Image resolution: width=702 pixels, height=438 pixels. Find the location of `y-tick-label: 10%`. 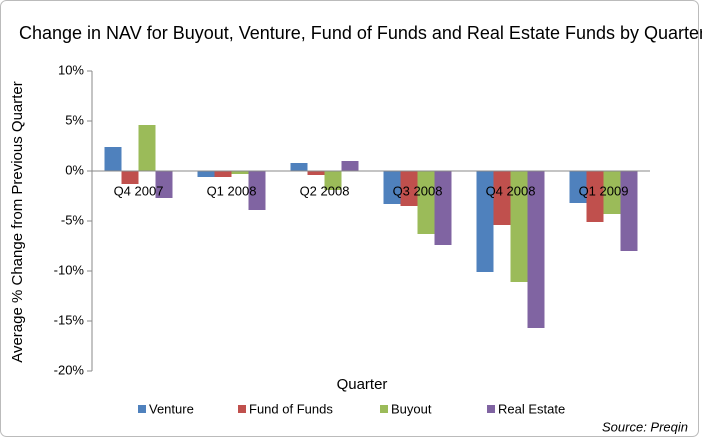

y-tick-label: 10% is located at coordinates (71, 69).